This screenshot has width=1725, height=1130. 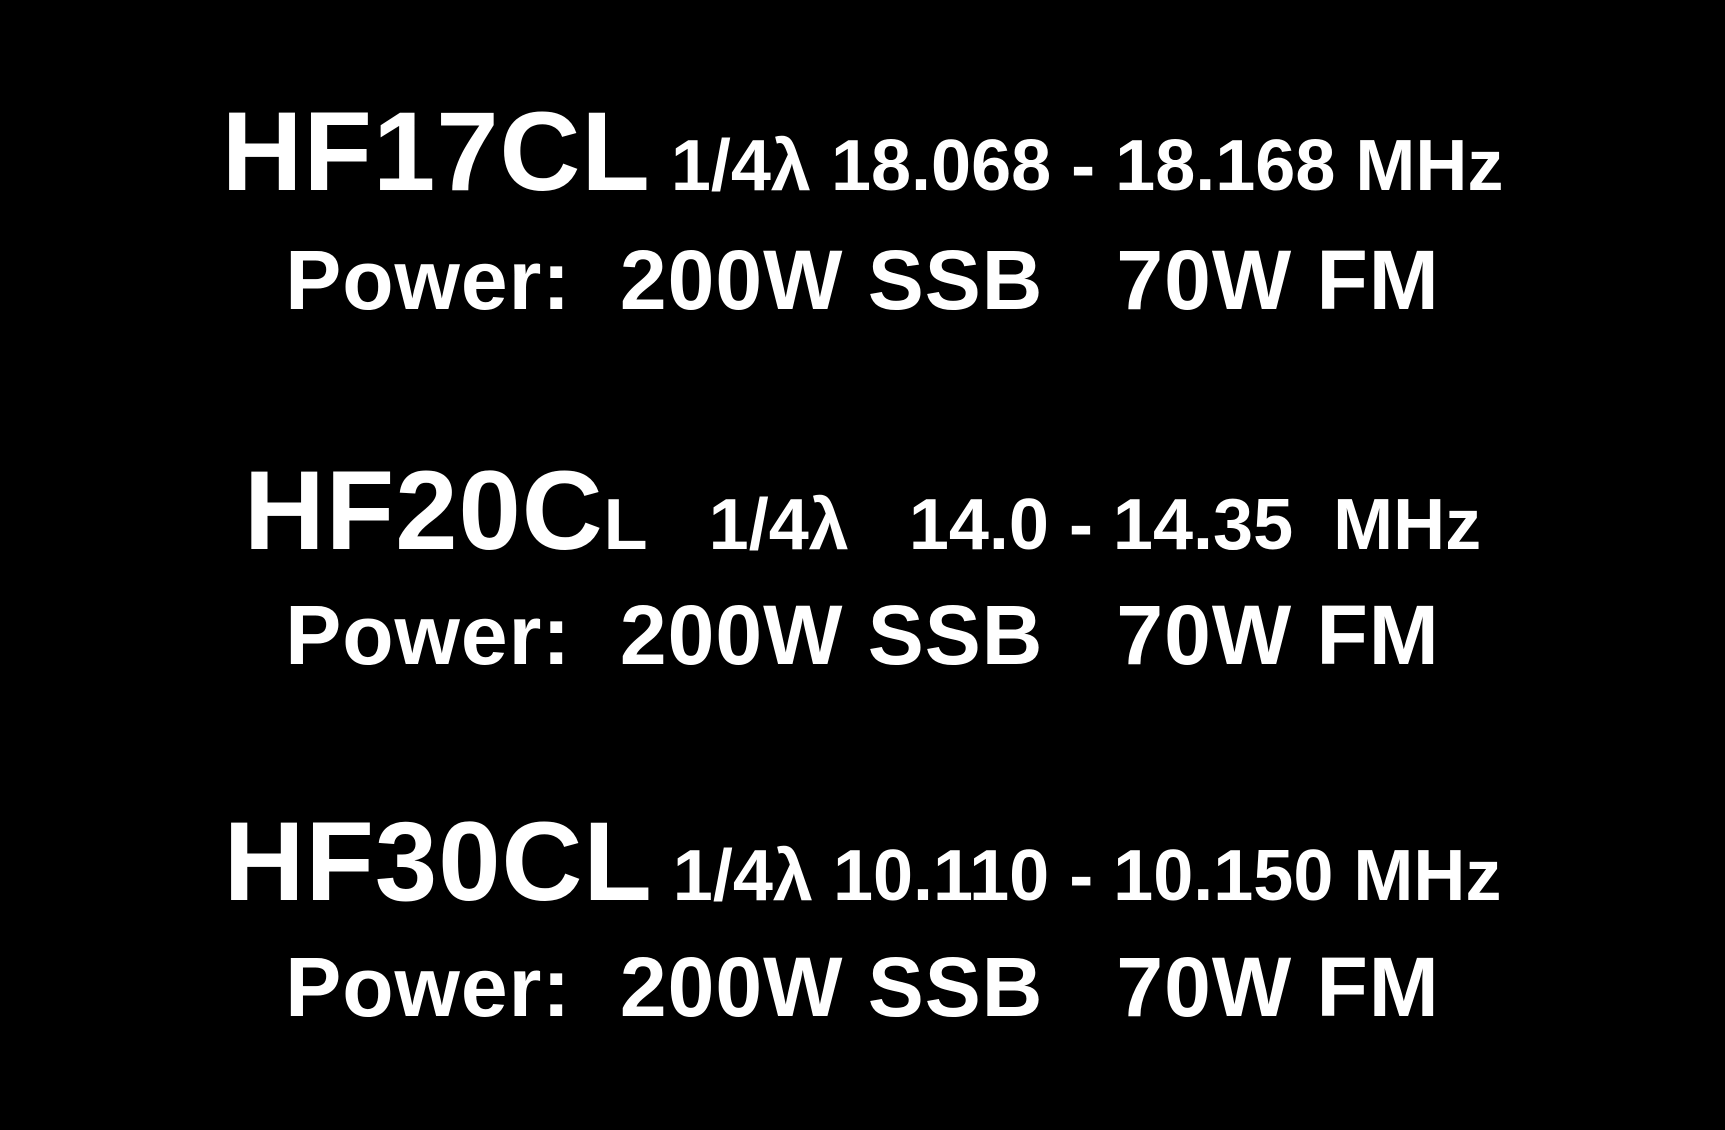 I want to click on antenna-band-hf20cl: 1/4λ 14.0 - 14.35 MHz, so click(x=1065, y=525).